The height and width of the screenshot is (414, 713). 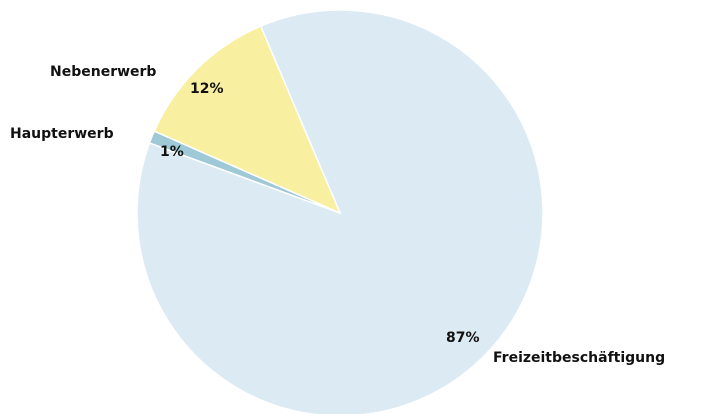 What do you see at coordinates (172, 152) in the screenshot?
I see `value-label: 1%` at bounding box center [172, 152].